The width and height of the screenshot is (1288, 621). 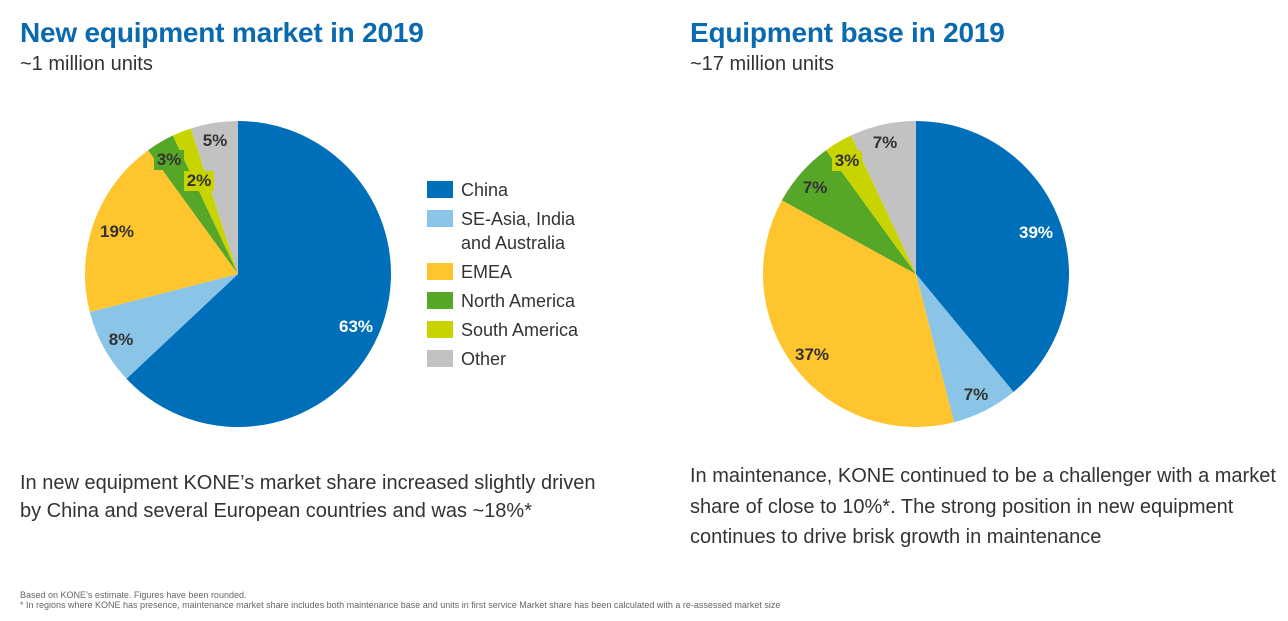 I want to click on left-label-other: 5%, so click(x=215, y=140).